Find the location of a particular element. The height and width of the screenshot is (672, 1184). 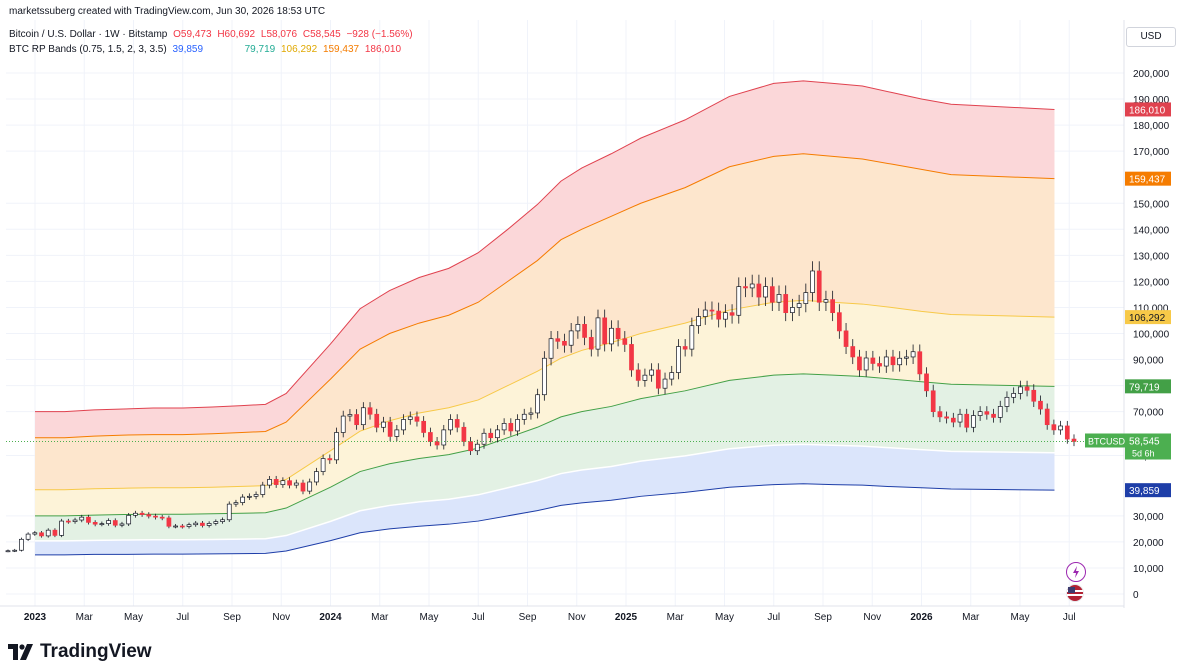

x-tick-label: Sep is located at coordinates (232, 617).